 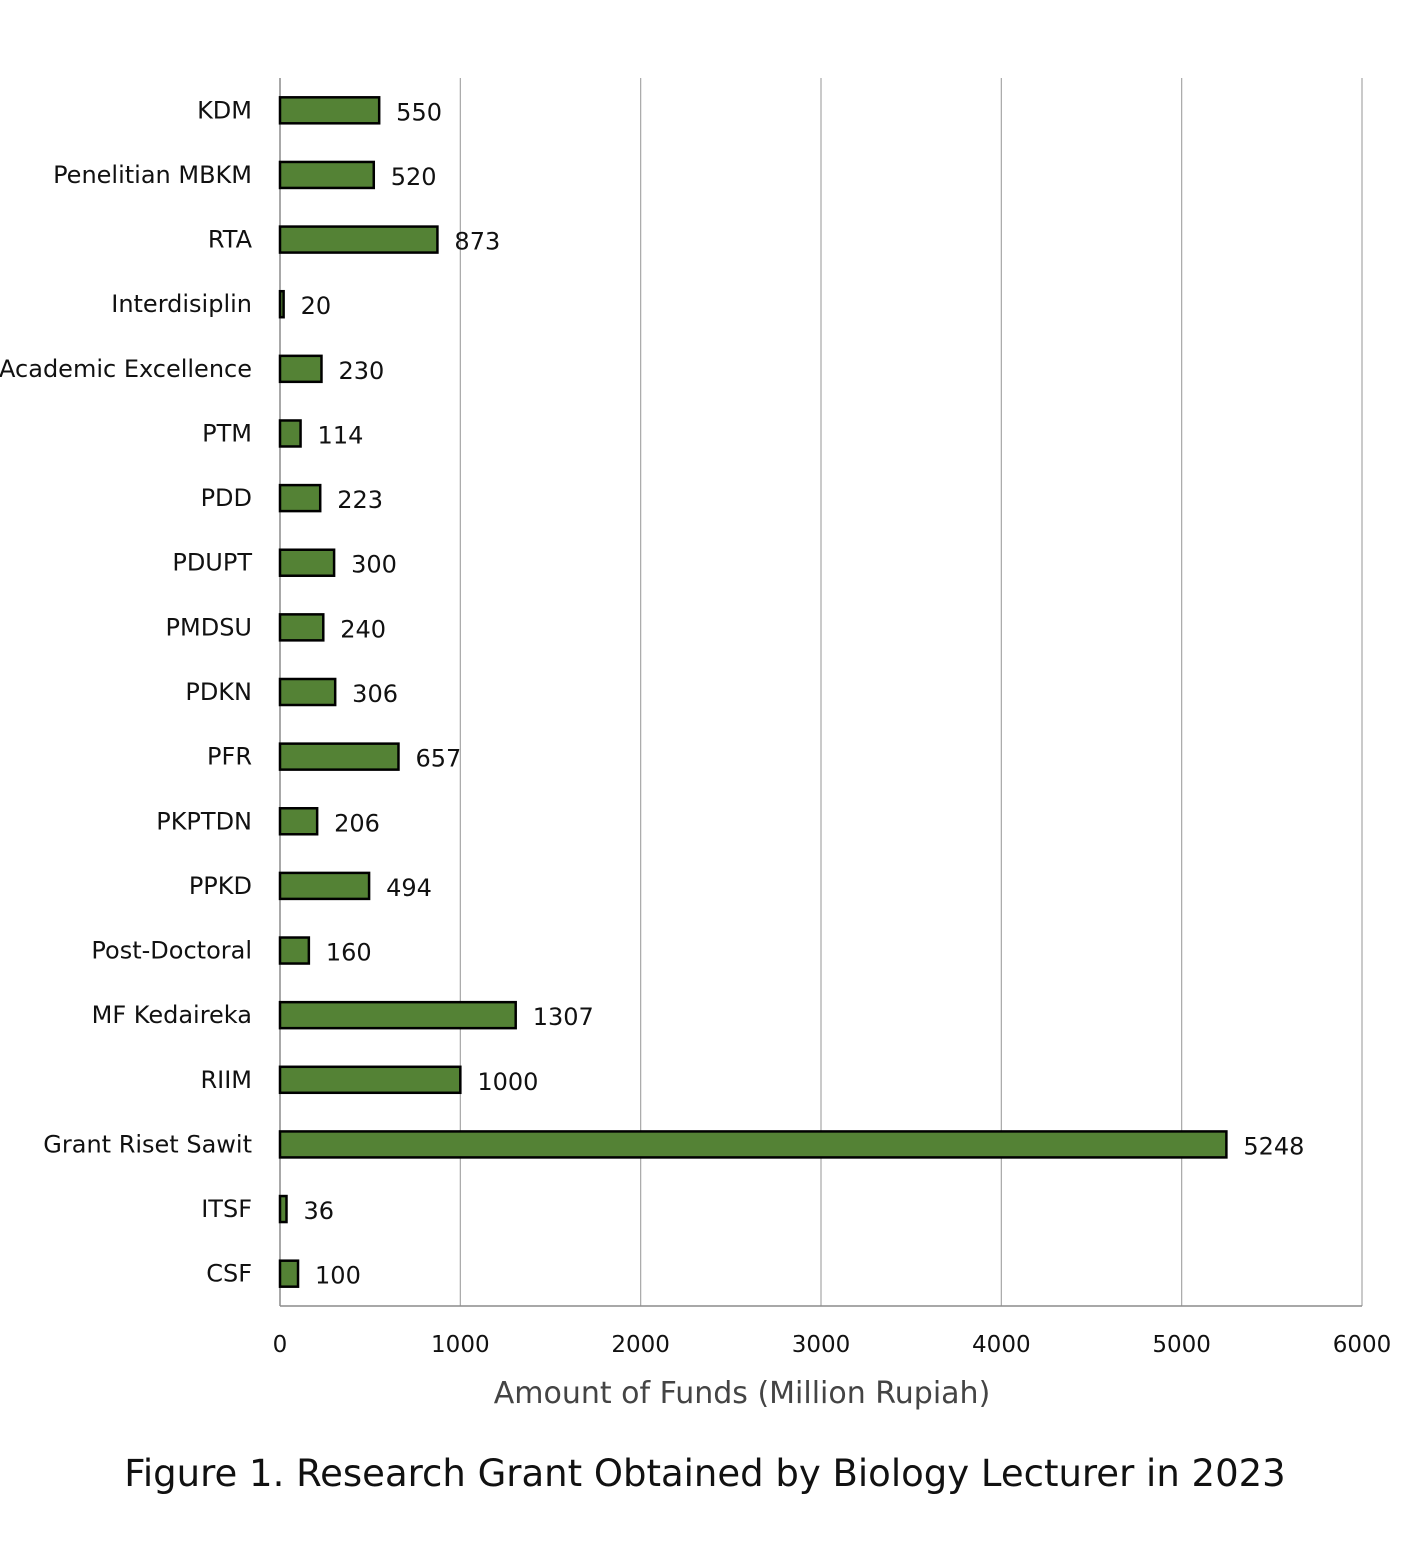 What do you see at coordinates (563, 1017) in the screenshot?
I see `value-label: 1307` at bounding box center [563, 1017].